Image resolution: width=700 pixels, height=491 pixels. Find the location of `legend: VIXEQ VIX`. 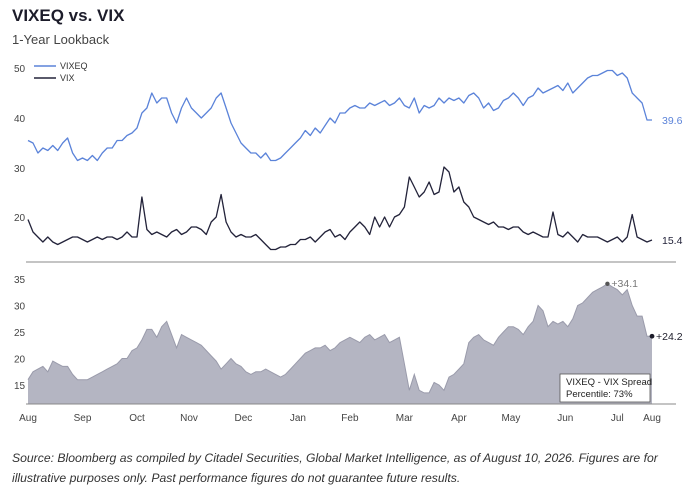

legend: VIXEQ VIX is located at coordinates (61, 72).